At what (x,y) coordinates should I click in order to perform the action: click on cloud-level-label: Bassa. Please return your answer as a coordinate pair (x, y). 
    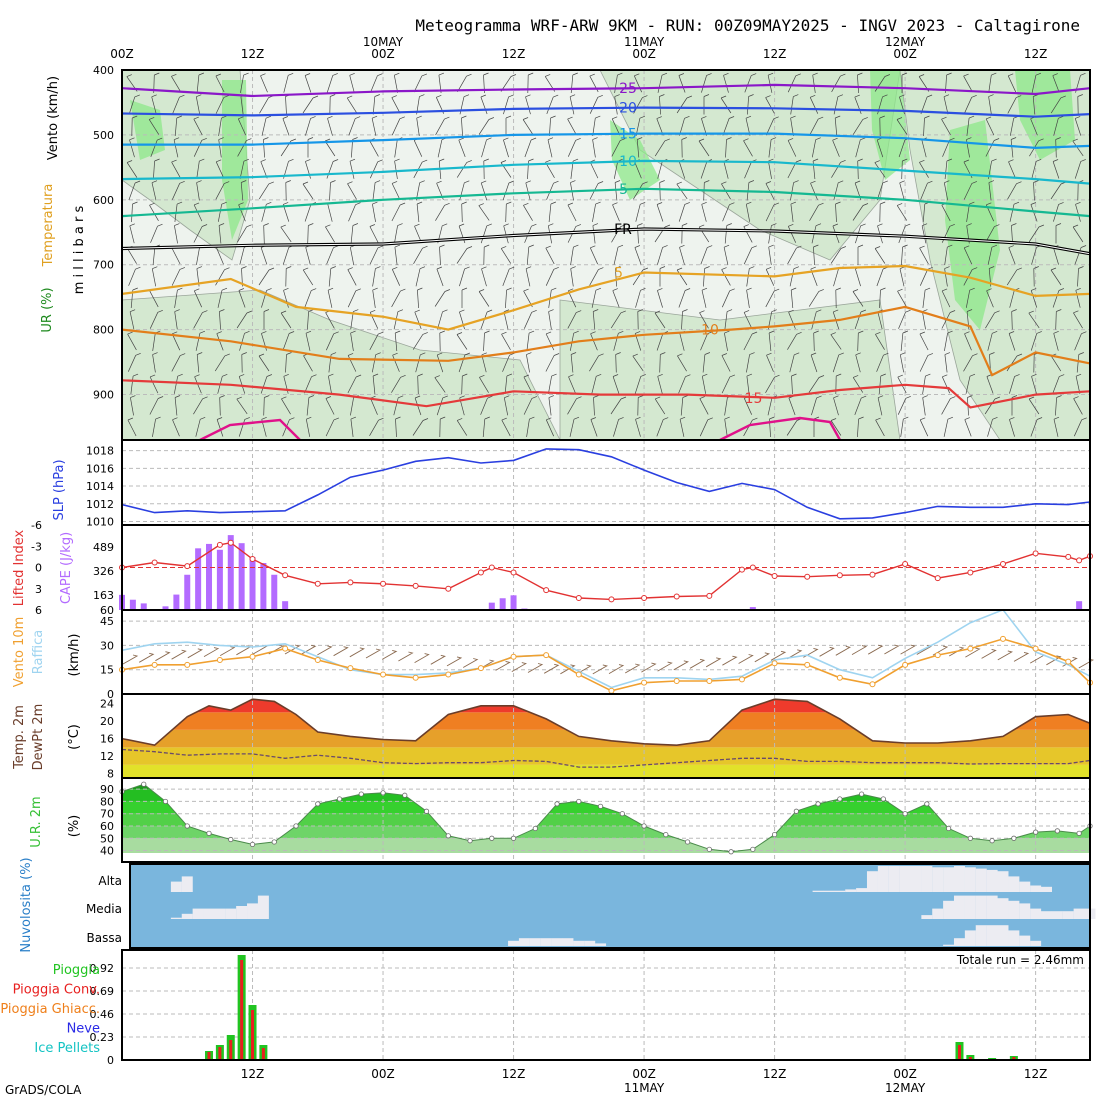
    Looking at the image, I should click on (104, 938).